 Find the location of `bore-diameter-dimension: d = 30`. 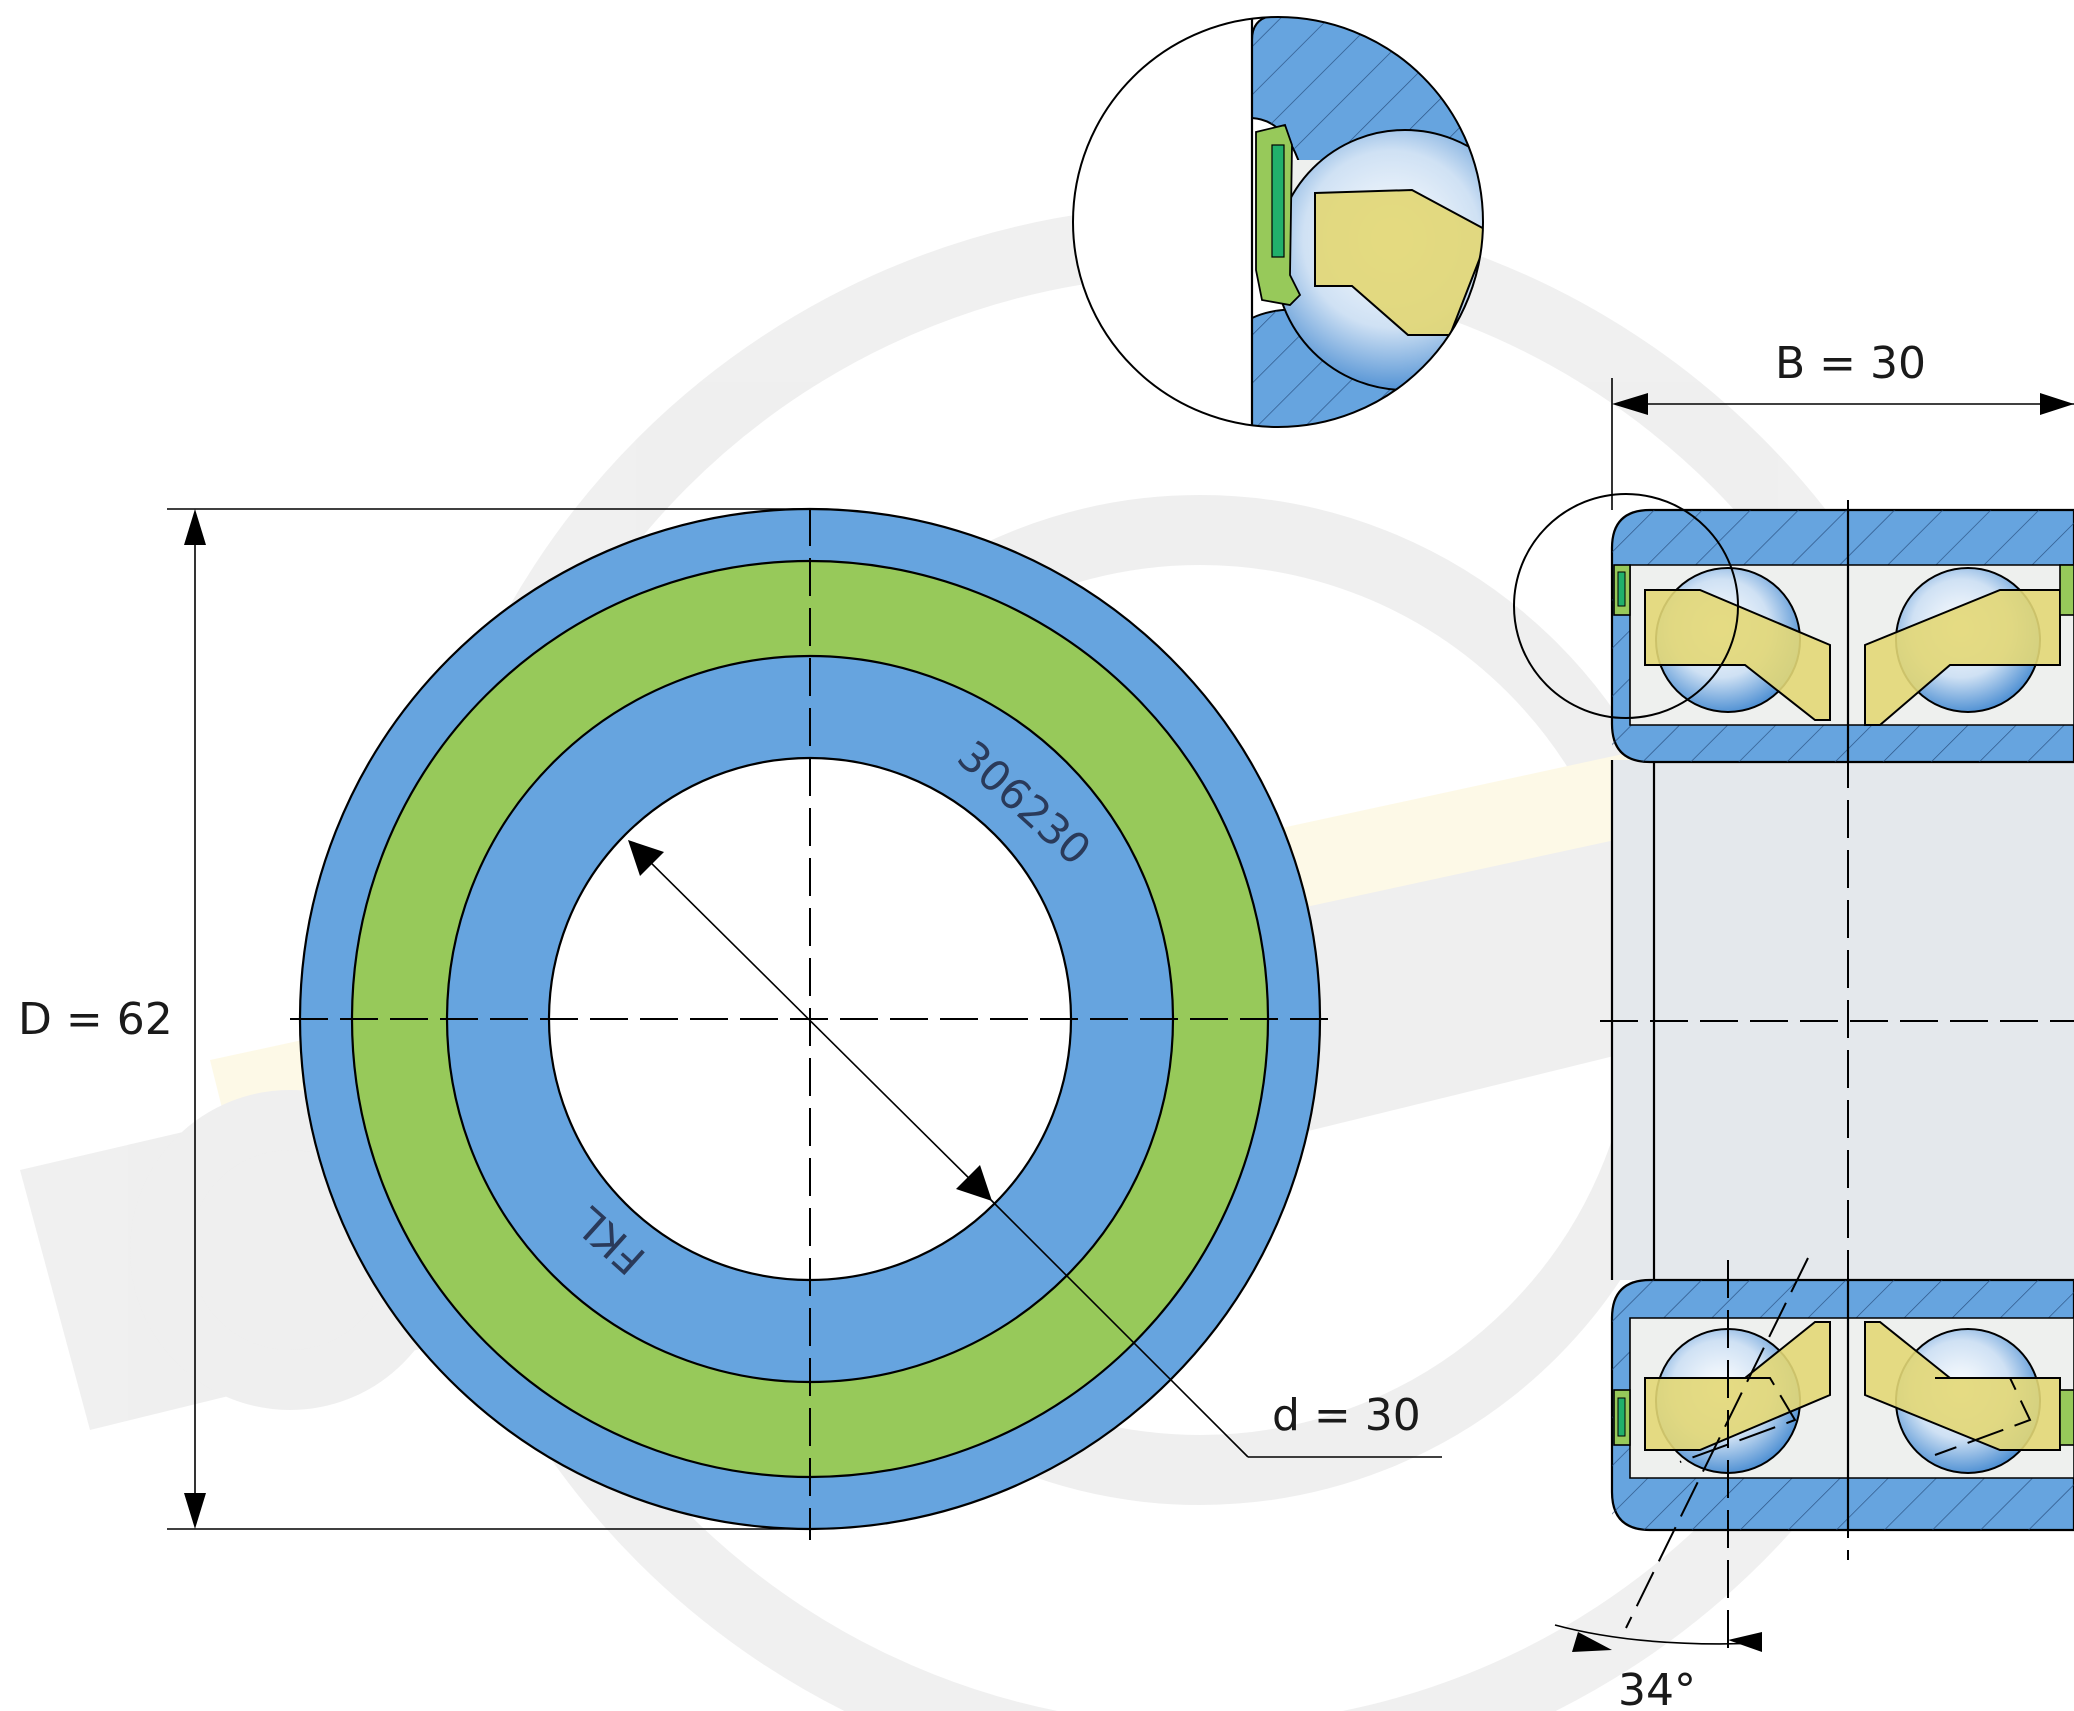

bore-diameter-dimension: d = 30 is located at coordinates (1035, 1149).